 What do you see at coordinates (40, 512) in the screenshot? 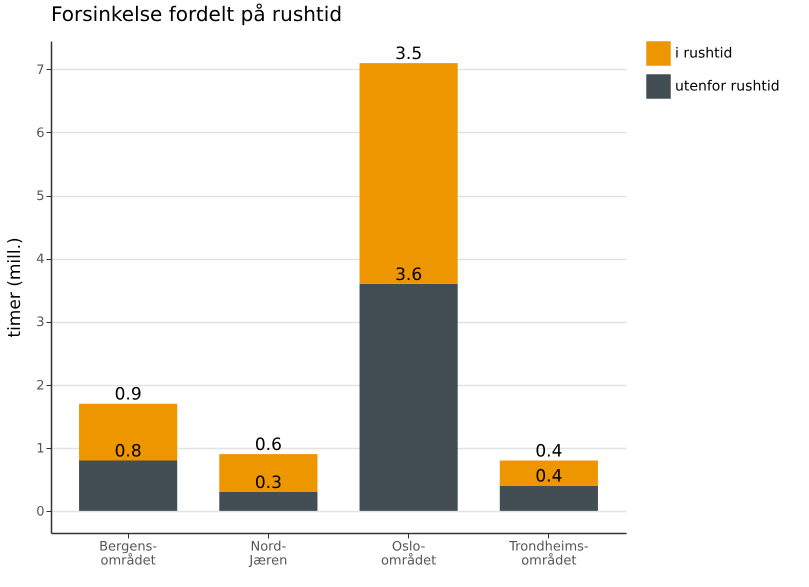
I see `y-tick-label: 0` at bounding box center [40, 512].